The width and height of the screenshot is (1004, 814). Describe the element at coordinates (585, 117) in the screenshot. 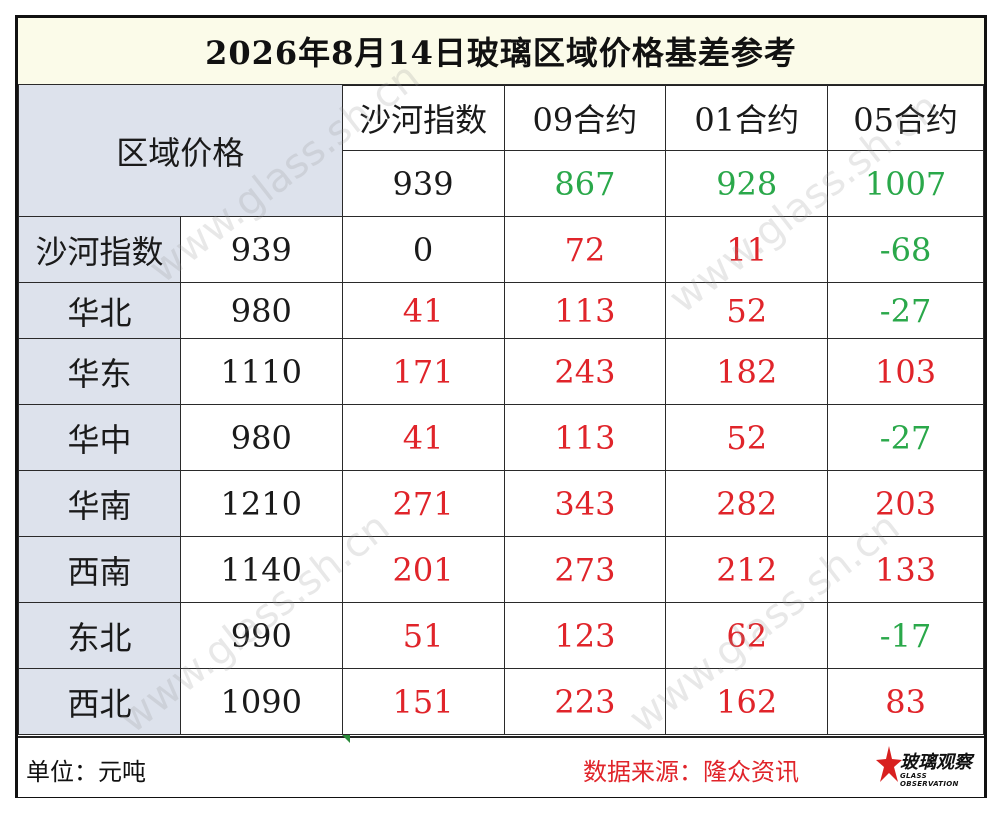

I see `column-header-09-contract: 09合约` at that location.